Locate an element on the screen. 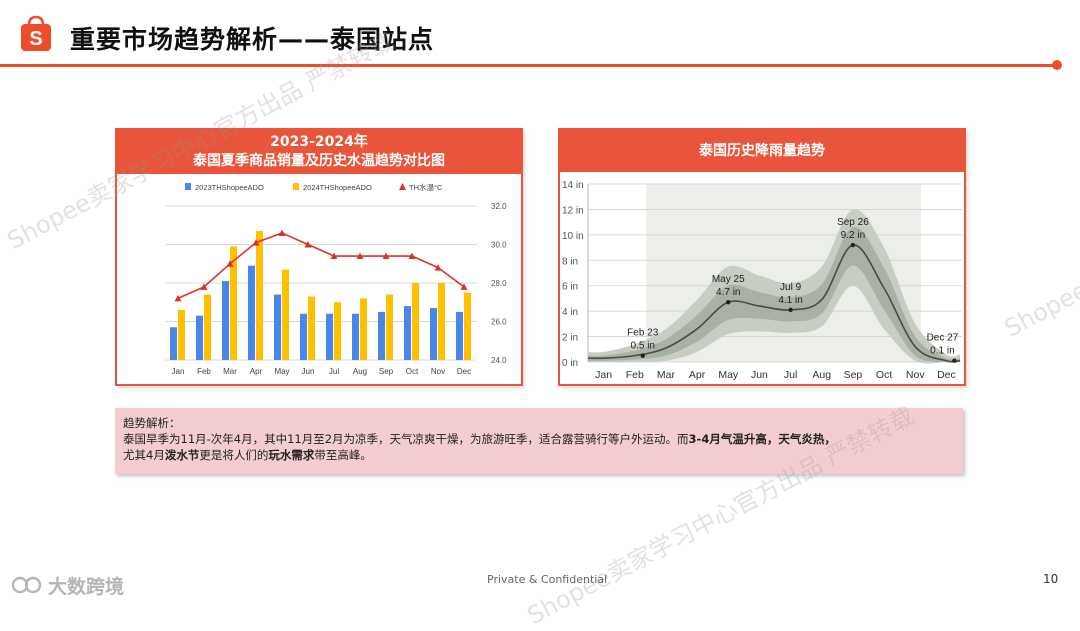 This screenshot has height=631, width=1080. note-heading: 趋势解析： is located at coordinates (152, 423).